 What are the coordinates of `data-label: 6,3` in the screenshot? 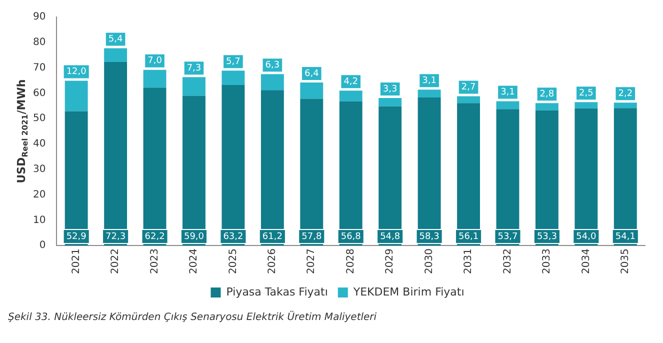 It's located at (272, 65).